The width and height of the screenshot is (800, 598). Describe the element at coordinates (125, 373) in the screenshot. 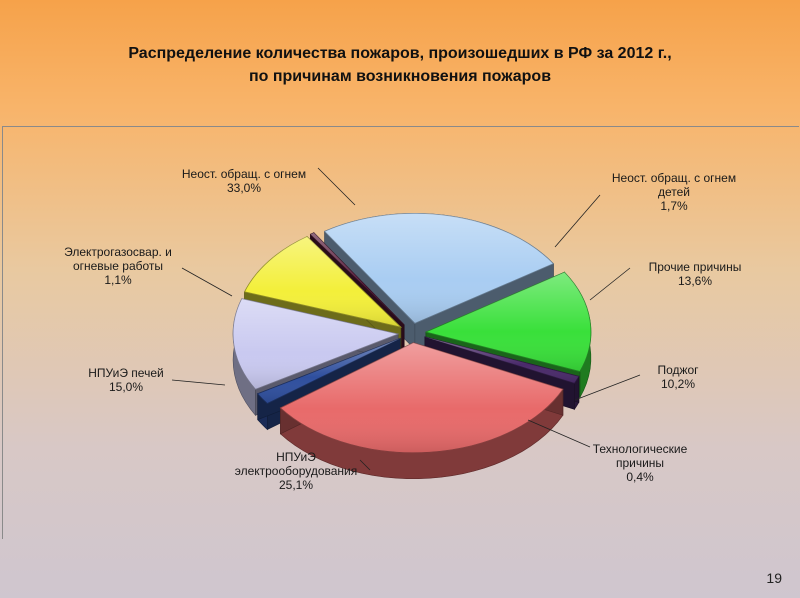

I see `slice-label-6-line-0: НПУиЭ печей` at that location.